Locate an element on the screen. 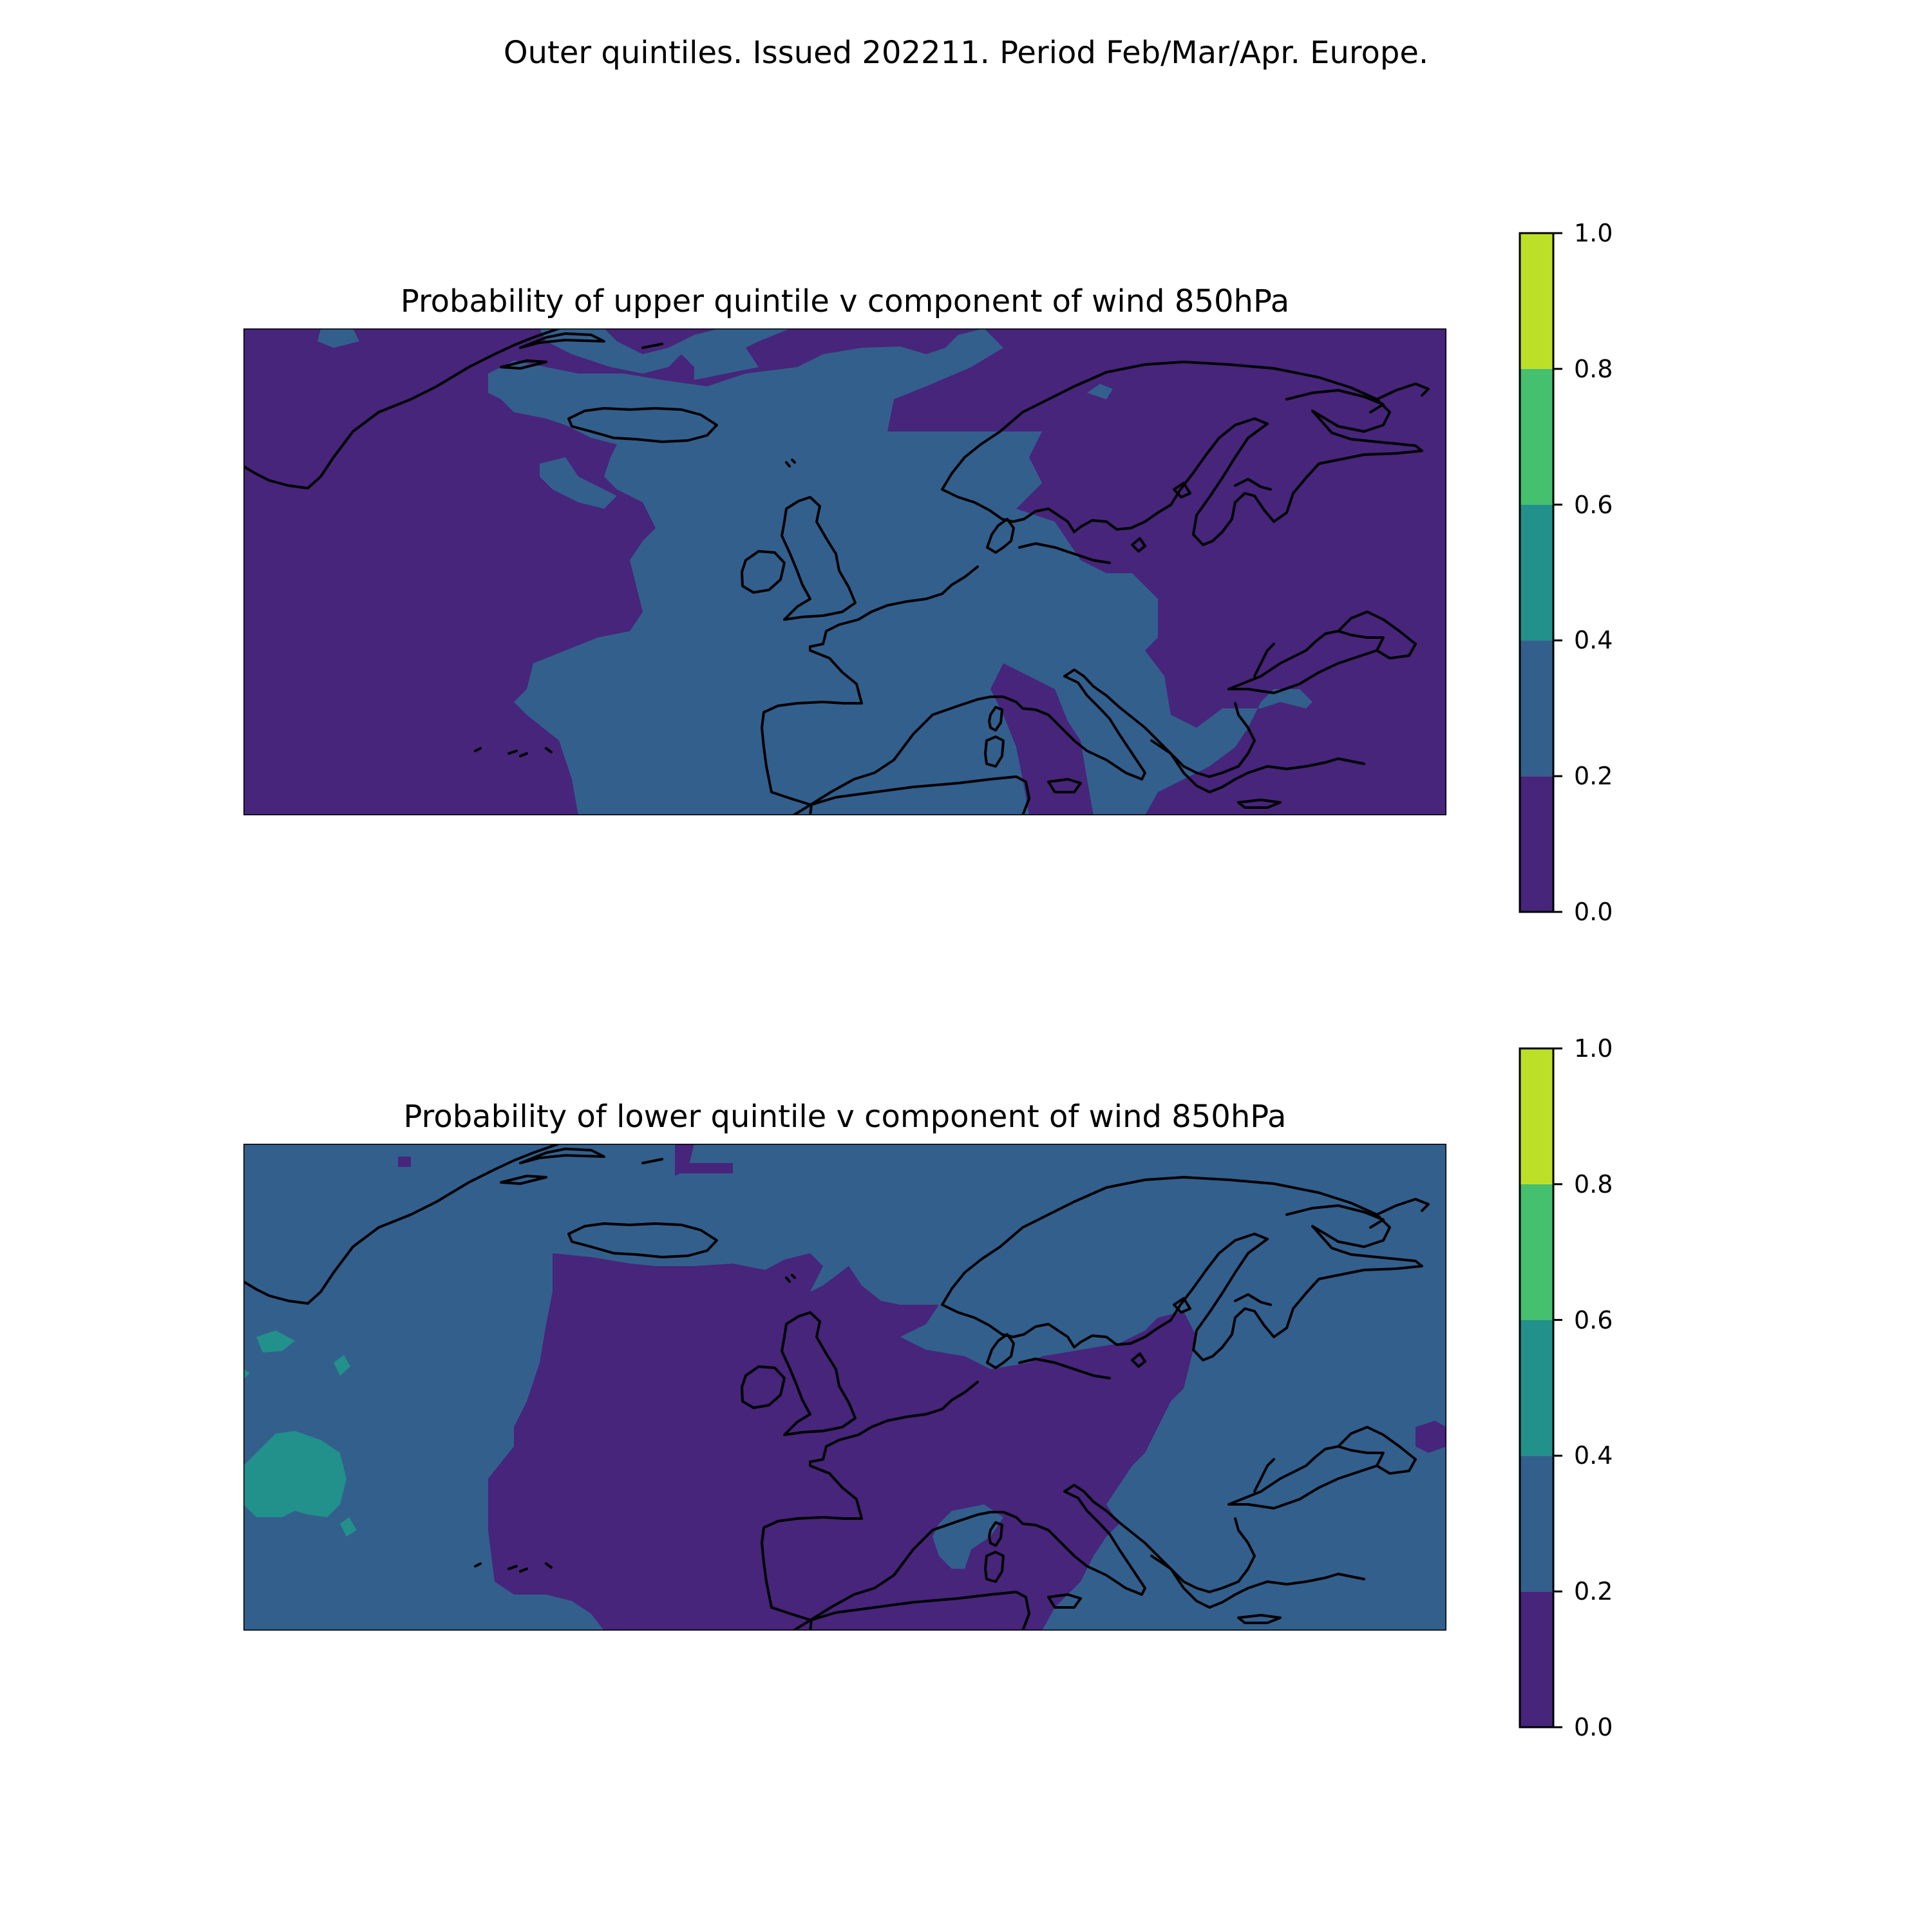 This screenshot has height=1932, width=1932. field-region-north-patch is located at coordinates (684, 1160).